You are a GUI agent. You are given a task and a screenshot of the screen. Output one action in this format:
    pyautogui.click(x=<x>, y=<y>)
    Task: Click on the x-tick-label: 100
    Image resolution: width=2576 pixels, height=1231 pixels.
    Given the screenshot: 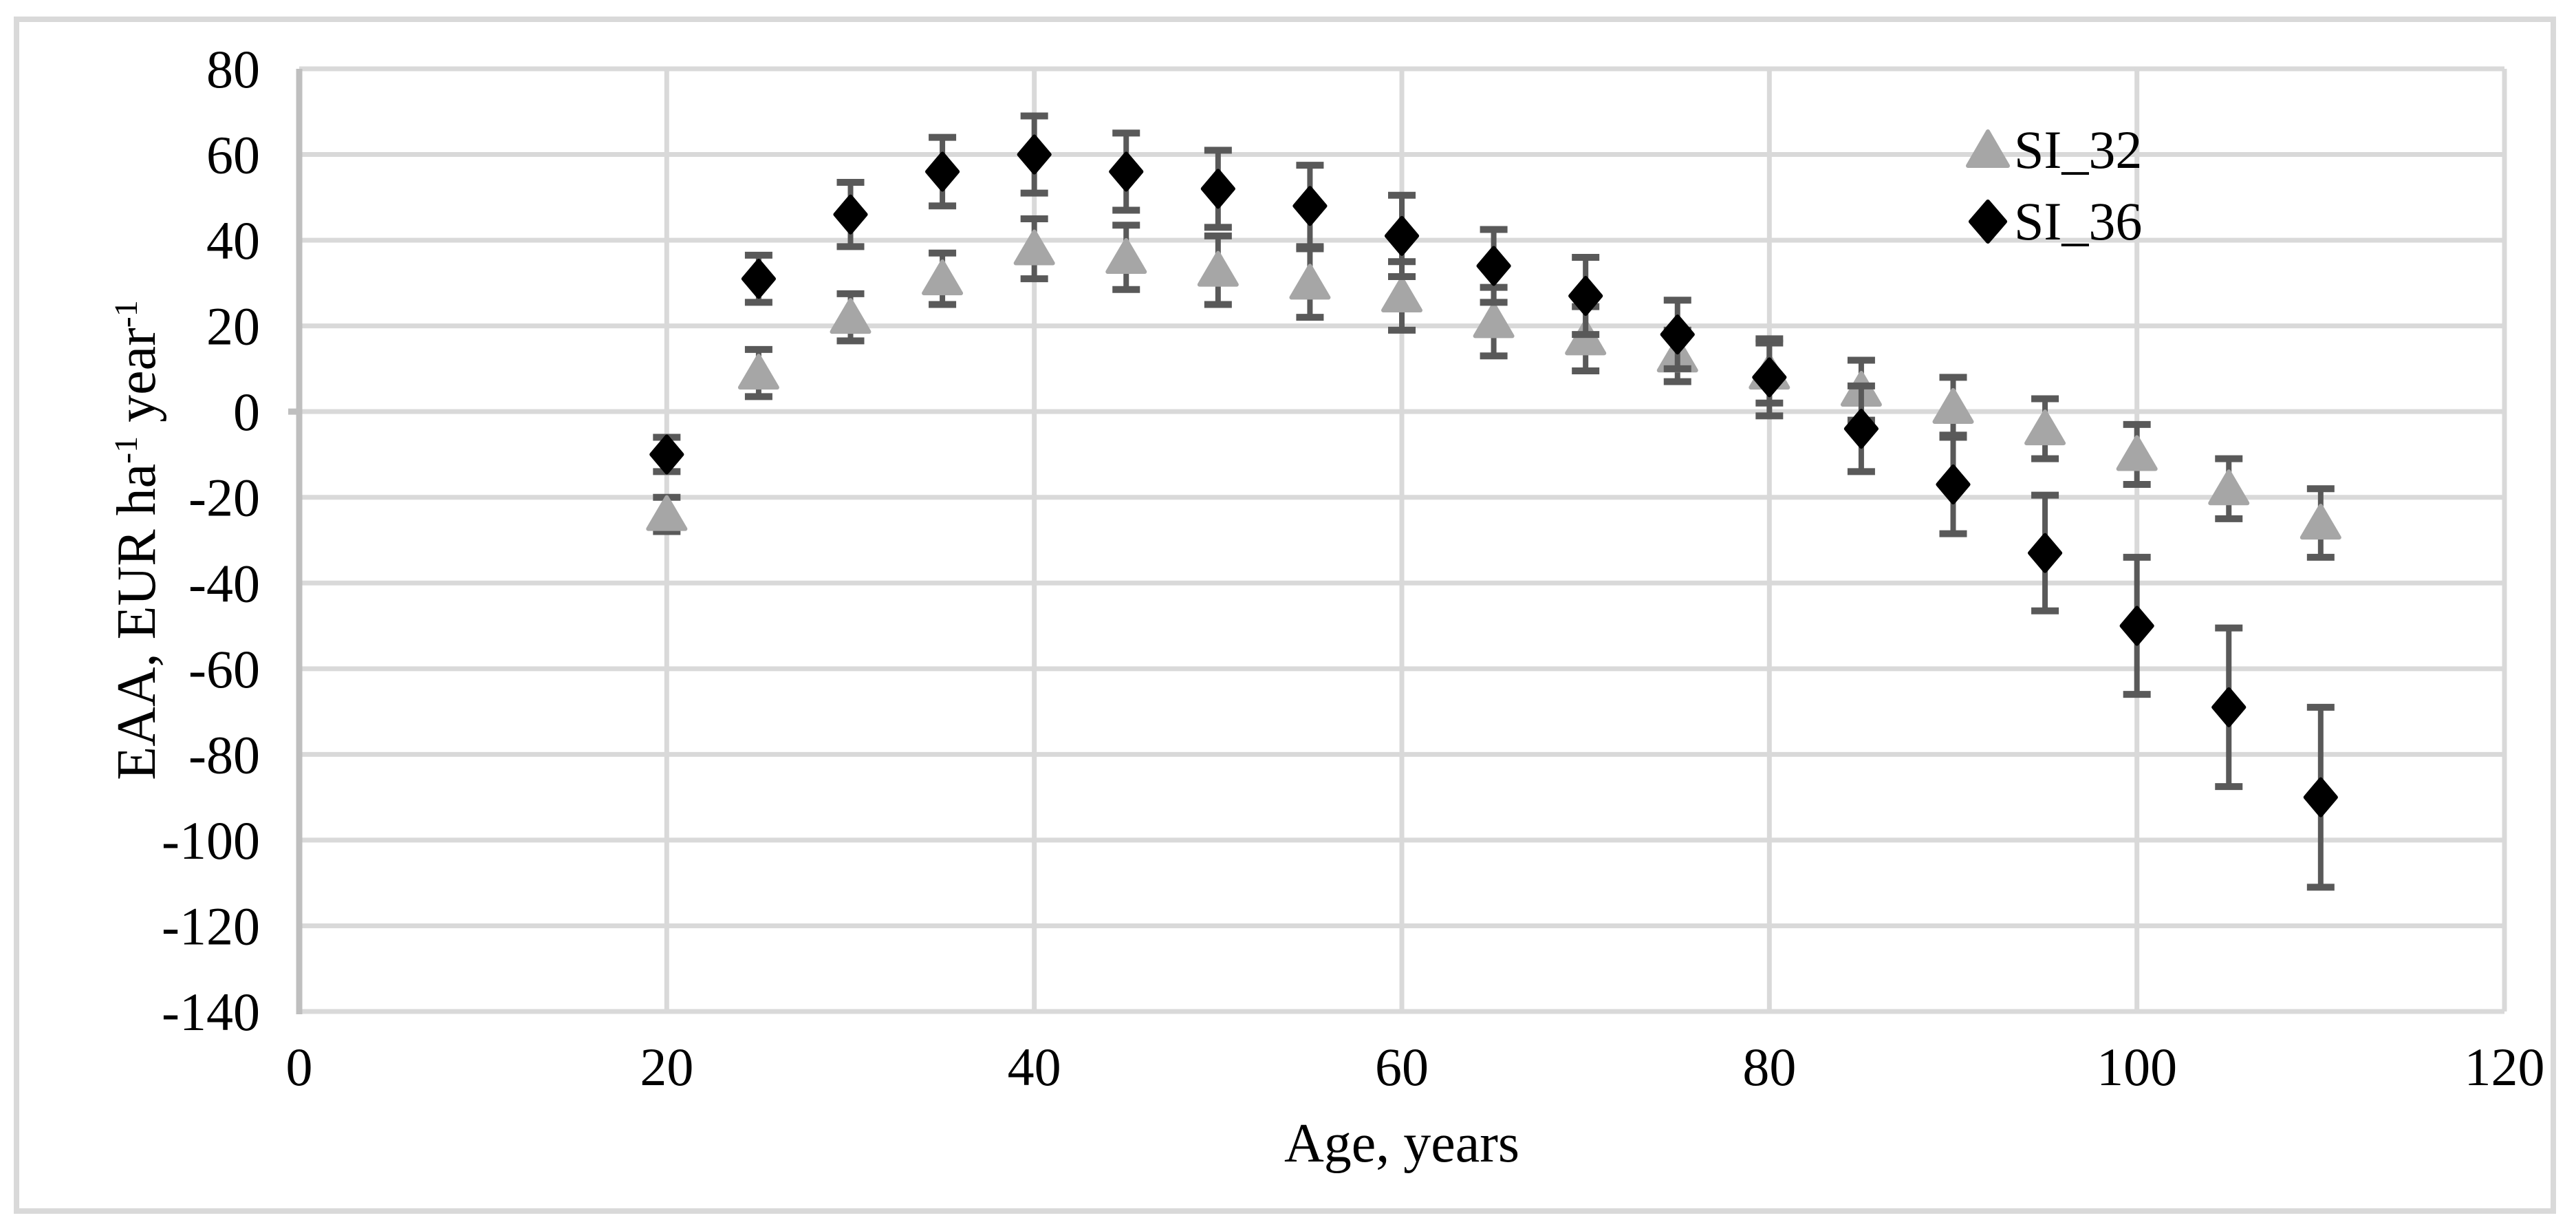 What is the action you would take?
    pyautogui.click(x=2137, y=1067)
    